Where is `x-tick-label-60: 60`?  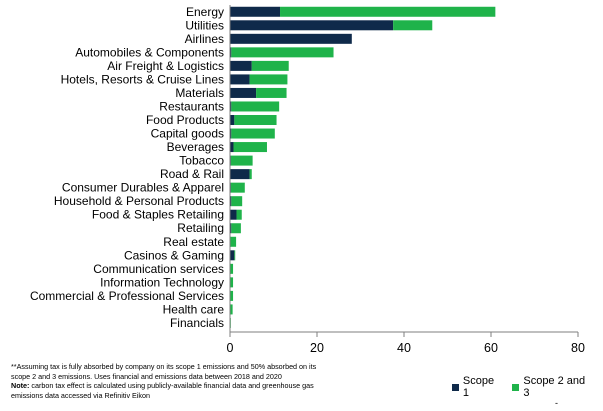 x-tick-label-60: 60 is located at coordinates (491, 348).